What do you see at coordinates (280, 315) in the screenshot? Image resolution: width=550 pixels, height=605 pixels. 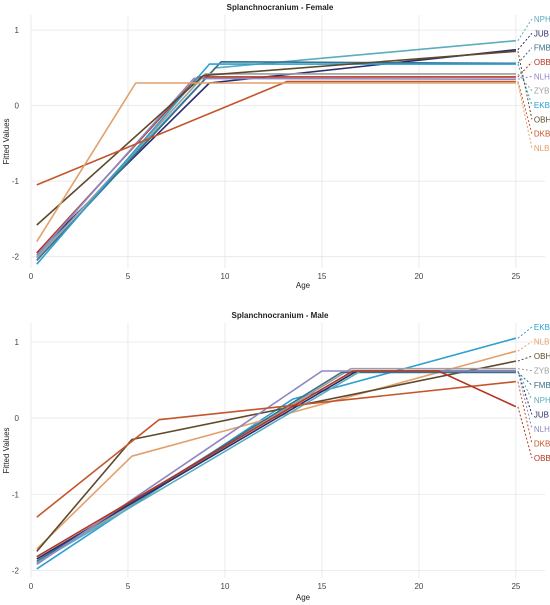 I see `chart-title: Splanchnocranium - Male` at bounding box center [280, 315].